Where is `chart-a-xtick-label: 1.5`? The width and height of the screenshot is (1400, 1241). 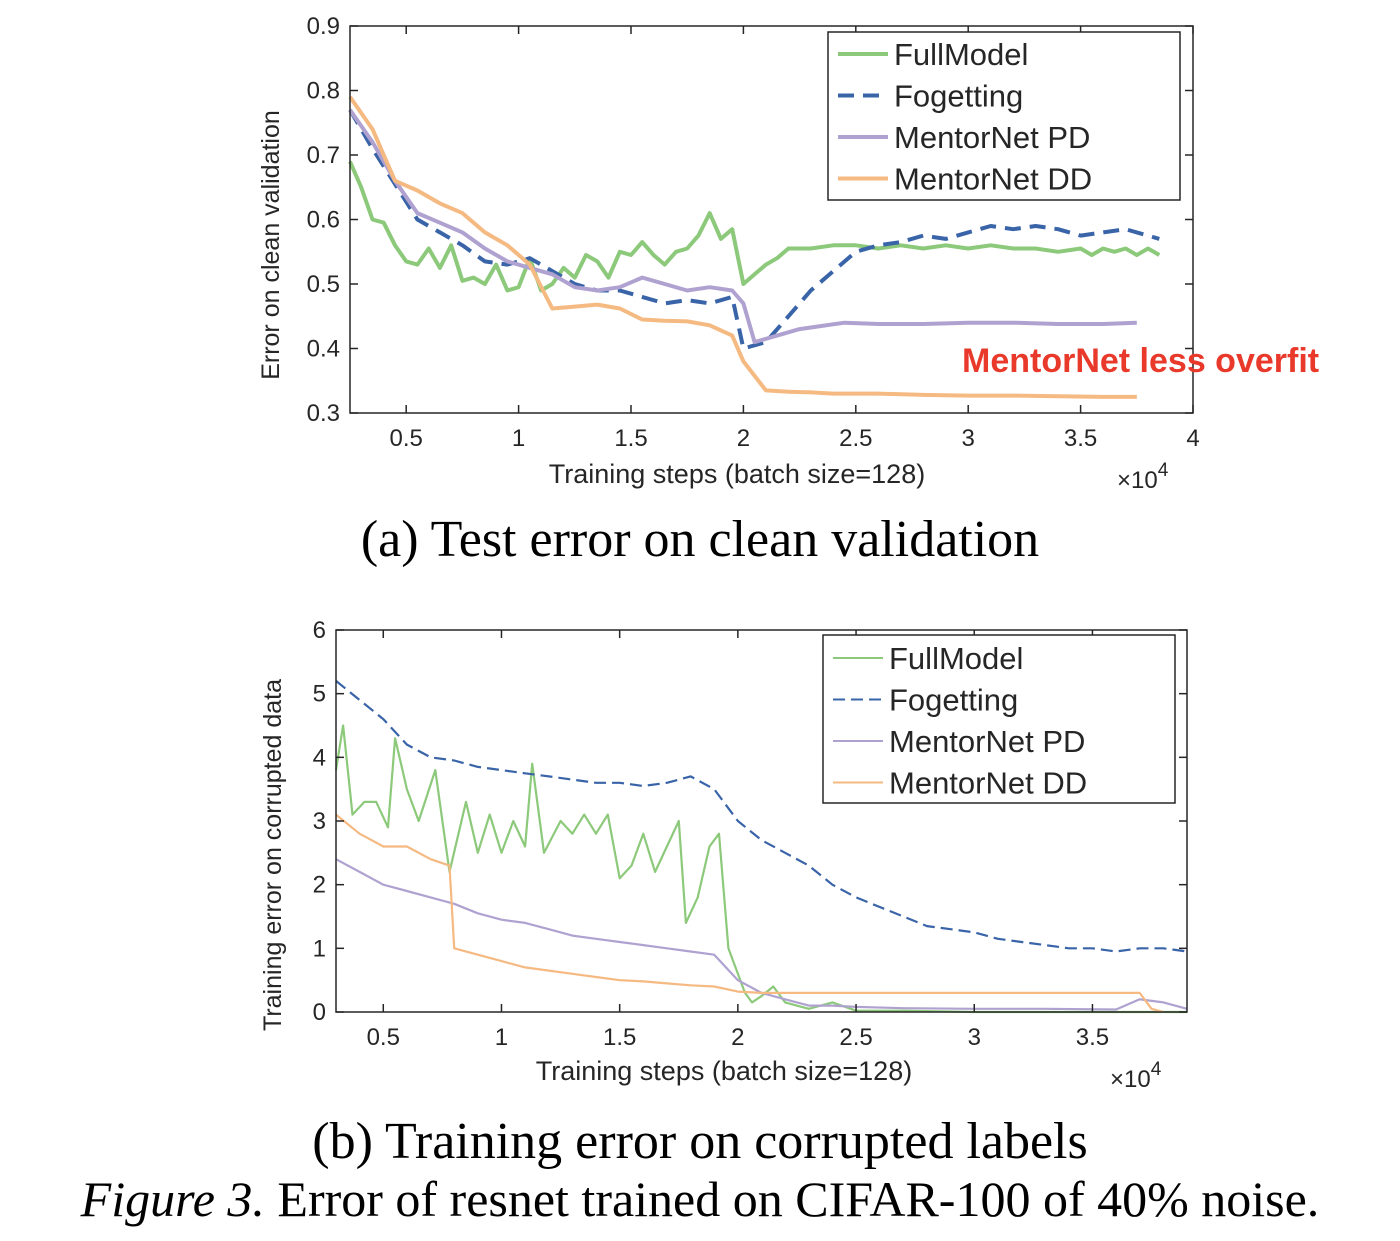
chart-a-xtick-label: 1.5 is located at coordinates (630, 438).